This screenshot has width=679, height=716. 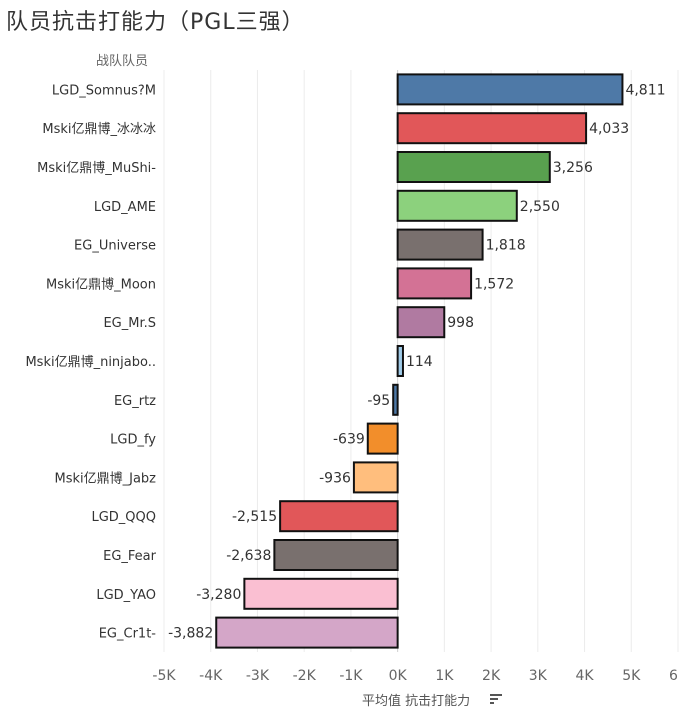 I want to click on x-tick-label: 1K, so click(x=444, y=676).